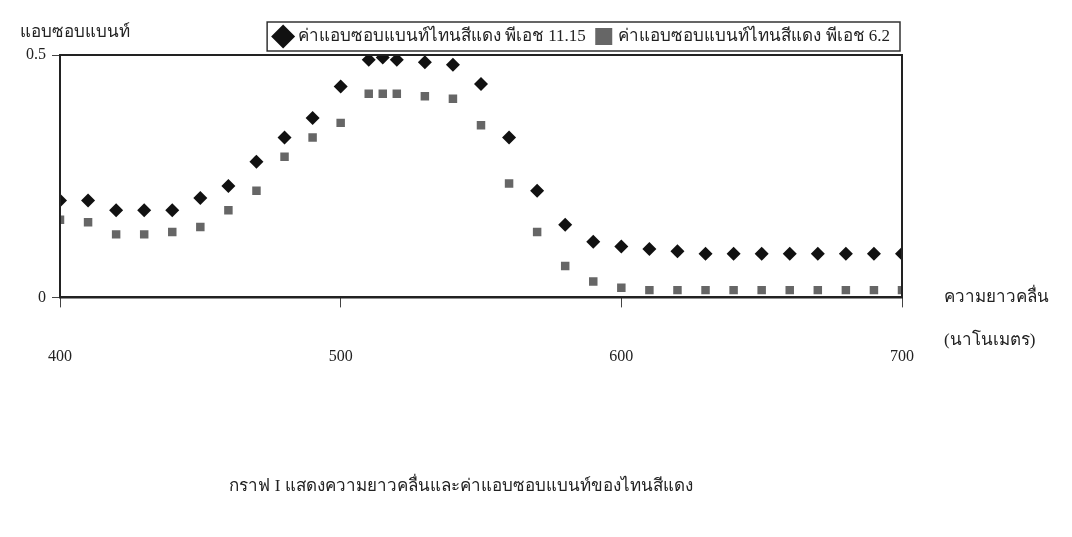 This screenshot has width=1072, height=537. Describe the element at coordinates (996, 317) in the screenshot. I see `text: ความยาวคลื่น (นาโนเมตร)` at that location.